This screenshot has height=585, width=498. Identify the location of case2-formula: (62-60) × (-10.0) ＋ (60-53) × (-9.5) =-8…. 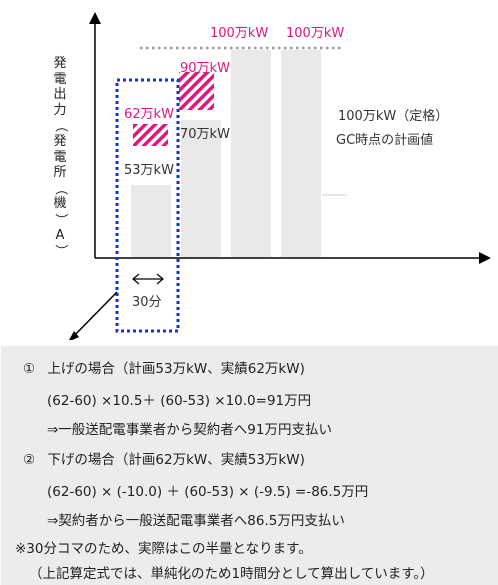
(208, 492).